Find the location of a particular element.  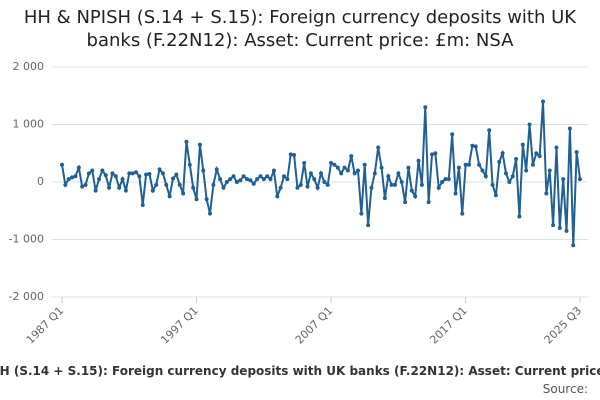

x-tick-label: 2025 Q3 is located at coordinates (563, 325).